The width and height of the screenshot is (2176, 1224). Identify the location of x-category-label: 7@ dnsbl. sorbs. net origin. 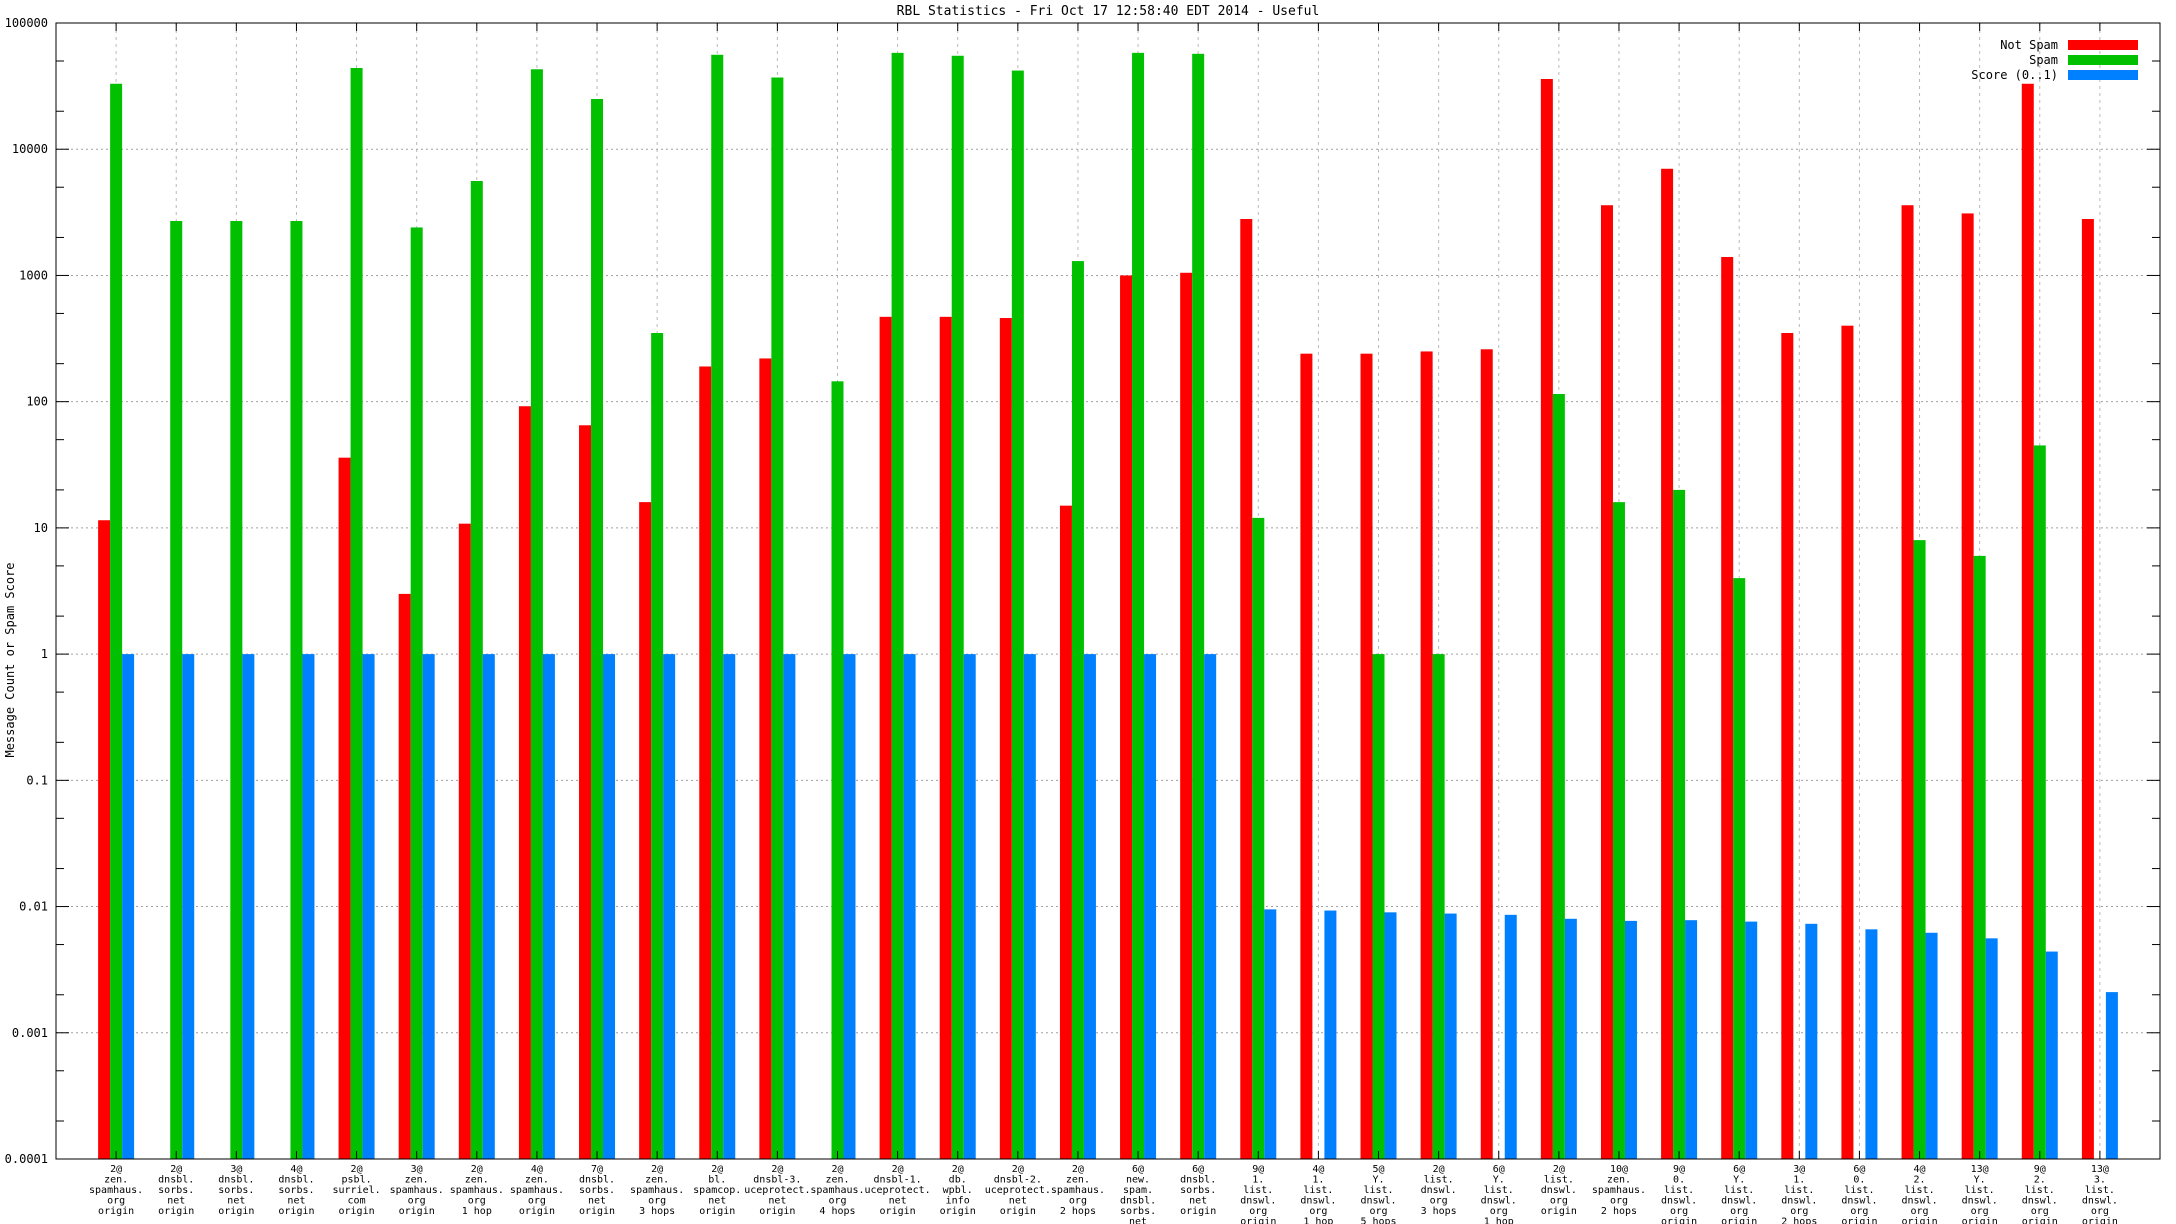
(597, 1190).